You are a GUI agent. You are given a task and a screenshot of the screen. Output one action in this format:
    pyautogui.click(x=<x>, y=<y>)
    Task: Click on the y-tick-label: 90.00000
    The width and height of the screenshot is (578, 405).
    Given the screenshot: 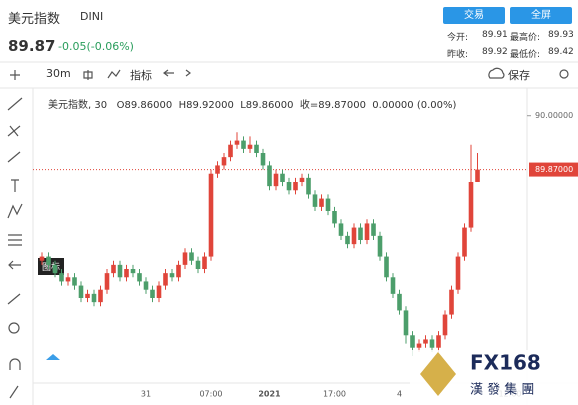 What is the action you would take?
    pyautogui.click(x=554, y=115)
    